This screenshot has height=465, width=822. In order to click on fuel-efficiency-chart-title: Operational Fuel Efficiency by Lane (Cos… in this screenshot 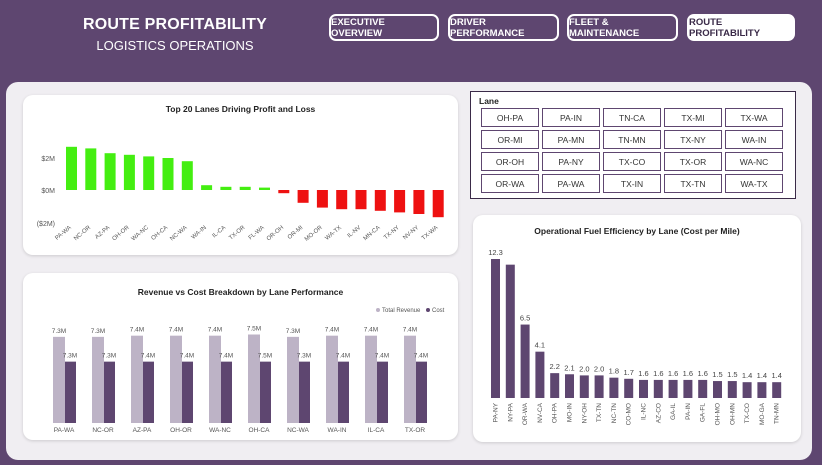, I will do `click(637, 231)`.